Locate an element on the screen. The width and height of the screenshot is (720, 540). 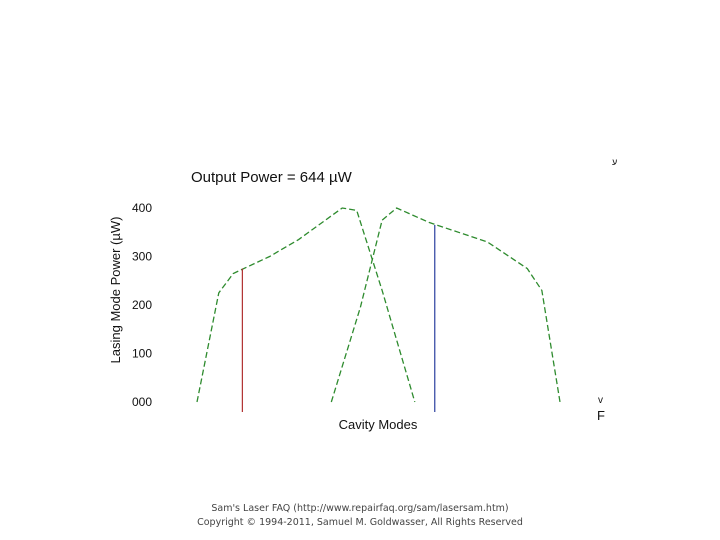
corner-mark-f: F is located at coordinates (601, 415).